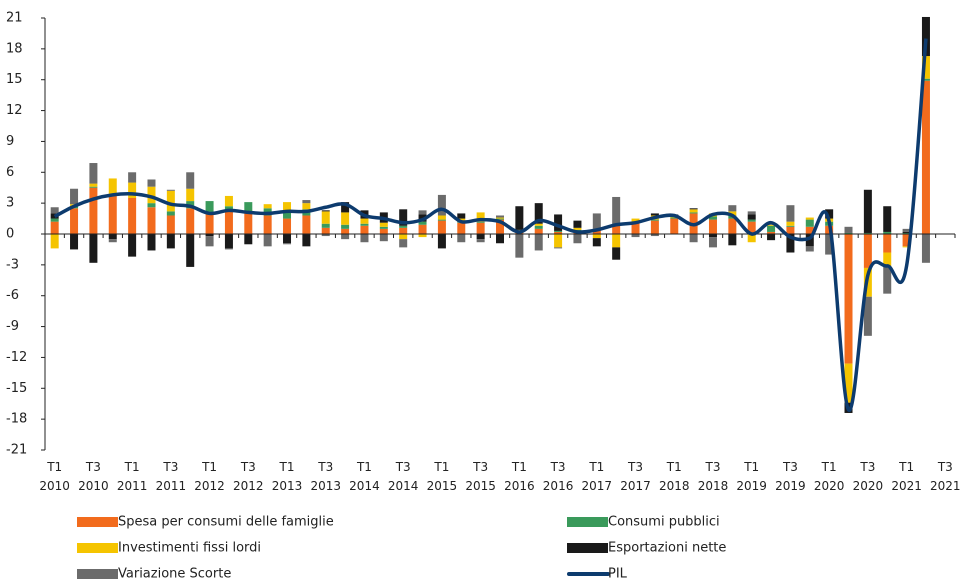 The width and height of the screenshot is (960, 584). What do you see at coordinates (209, 476) in the screenshot?
I see `x-tick-label: T1 2012` at bounding box center [209, 476].